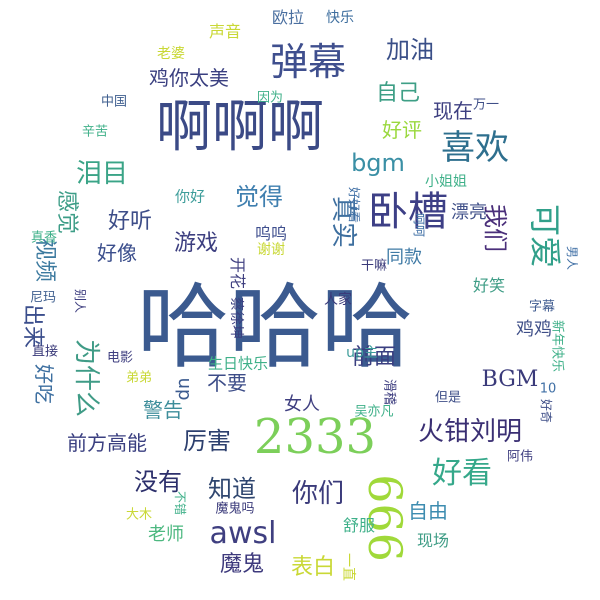 The image size is (600, 600). Describe the element at coordinates (470, 432) in the screenshot. I see `word-huoqian: 火钳刘明` at that location.